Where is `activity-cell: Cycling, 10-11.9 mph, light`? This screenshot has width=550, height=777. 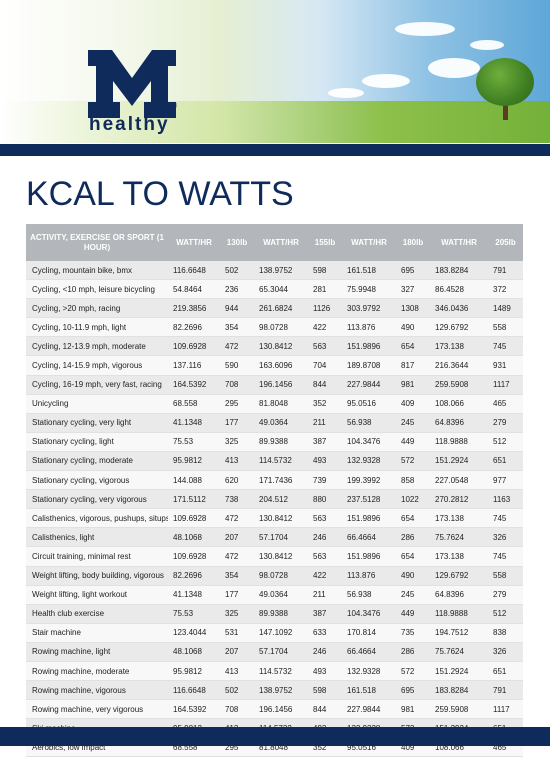
activity-cell: Cycling, 10-11.9 mph, light is located at coordinates (97, 327).